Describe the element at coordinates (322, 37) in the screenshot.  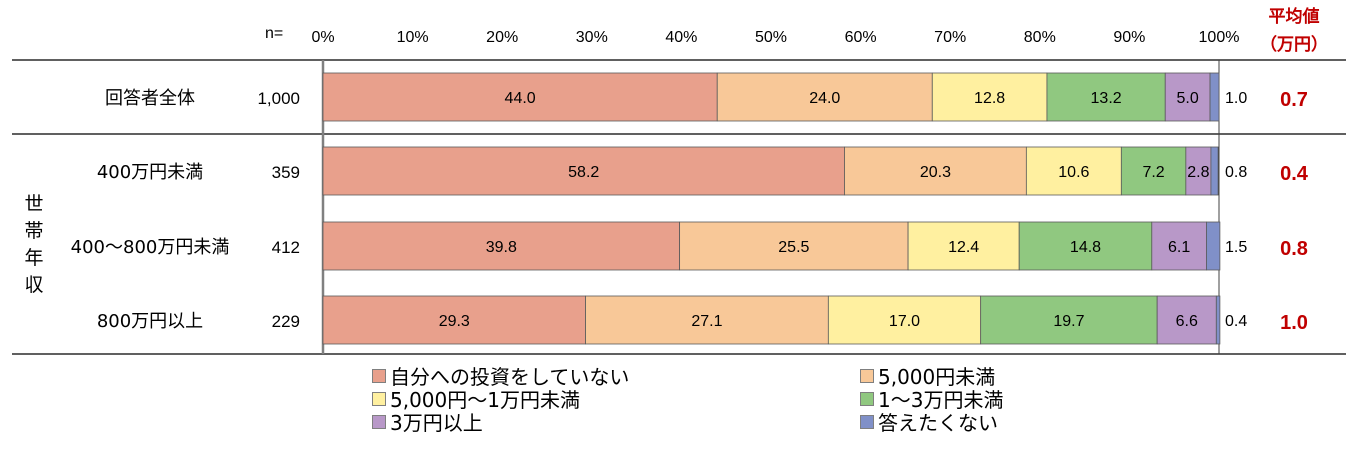
I see `x-tick-label: 0%` at that location.